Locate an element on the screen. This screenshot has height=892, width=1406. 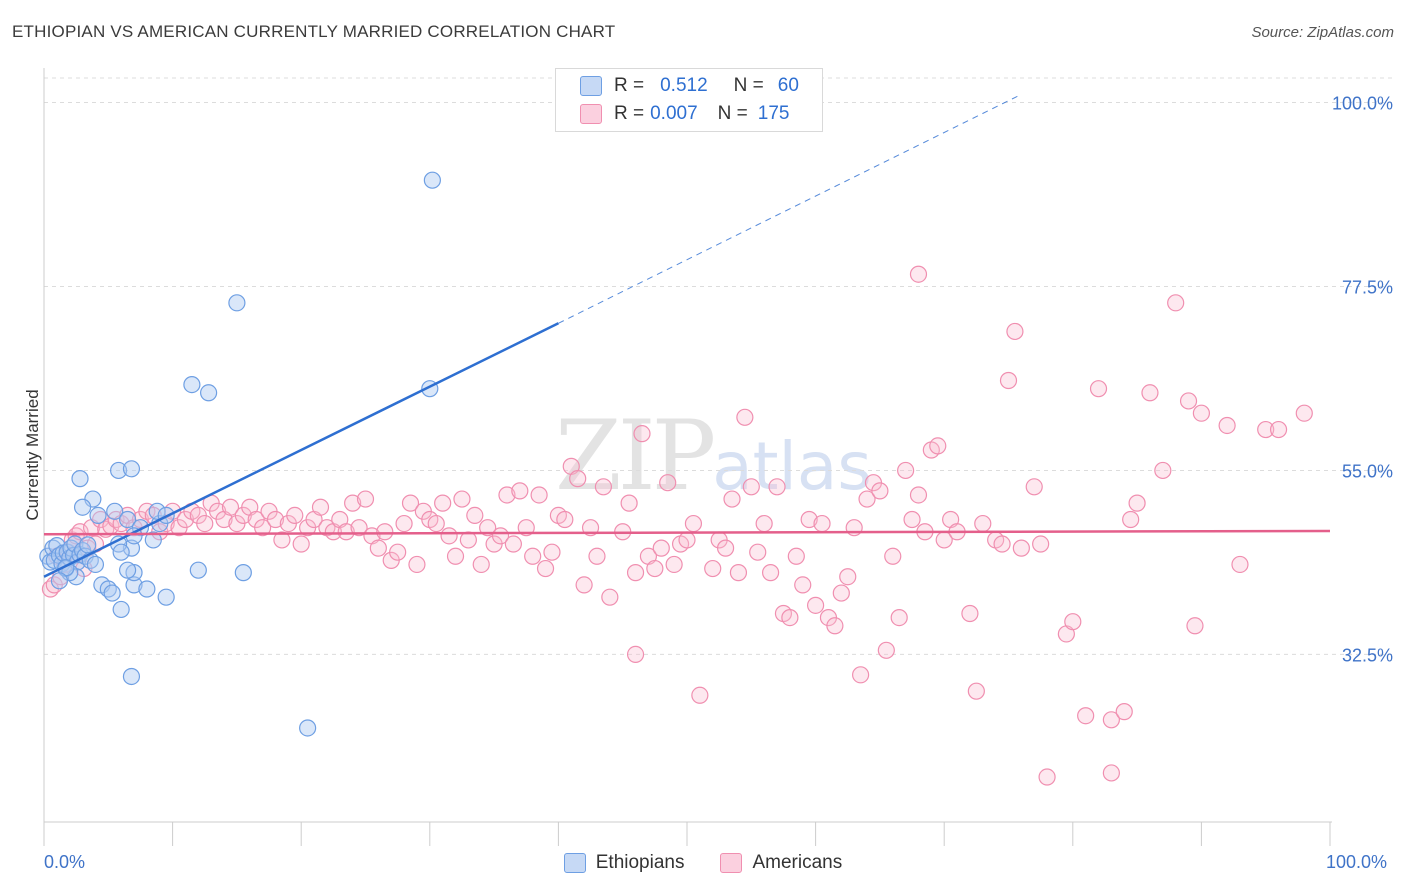
legend-n-label: N = is located at coordinates (748, 85).